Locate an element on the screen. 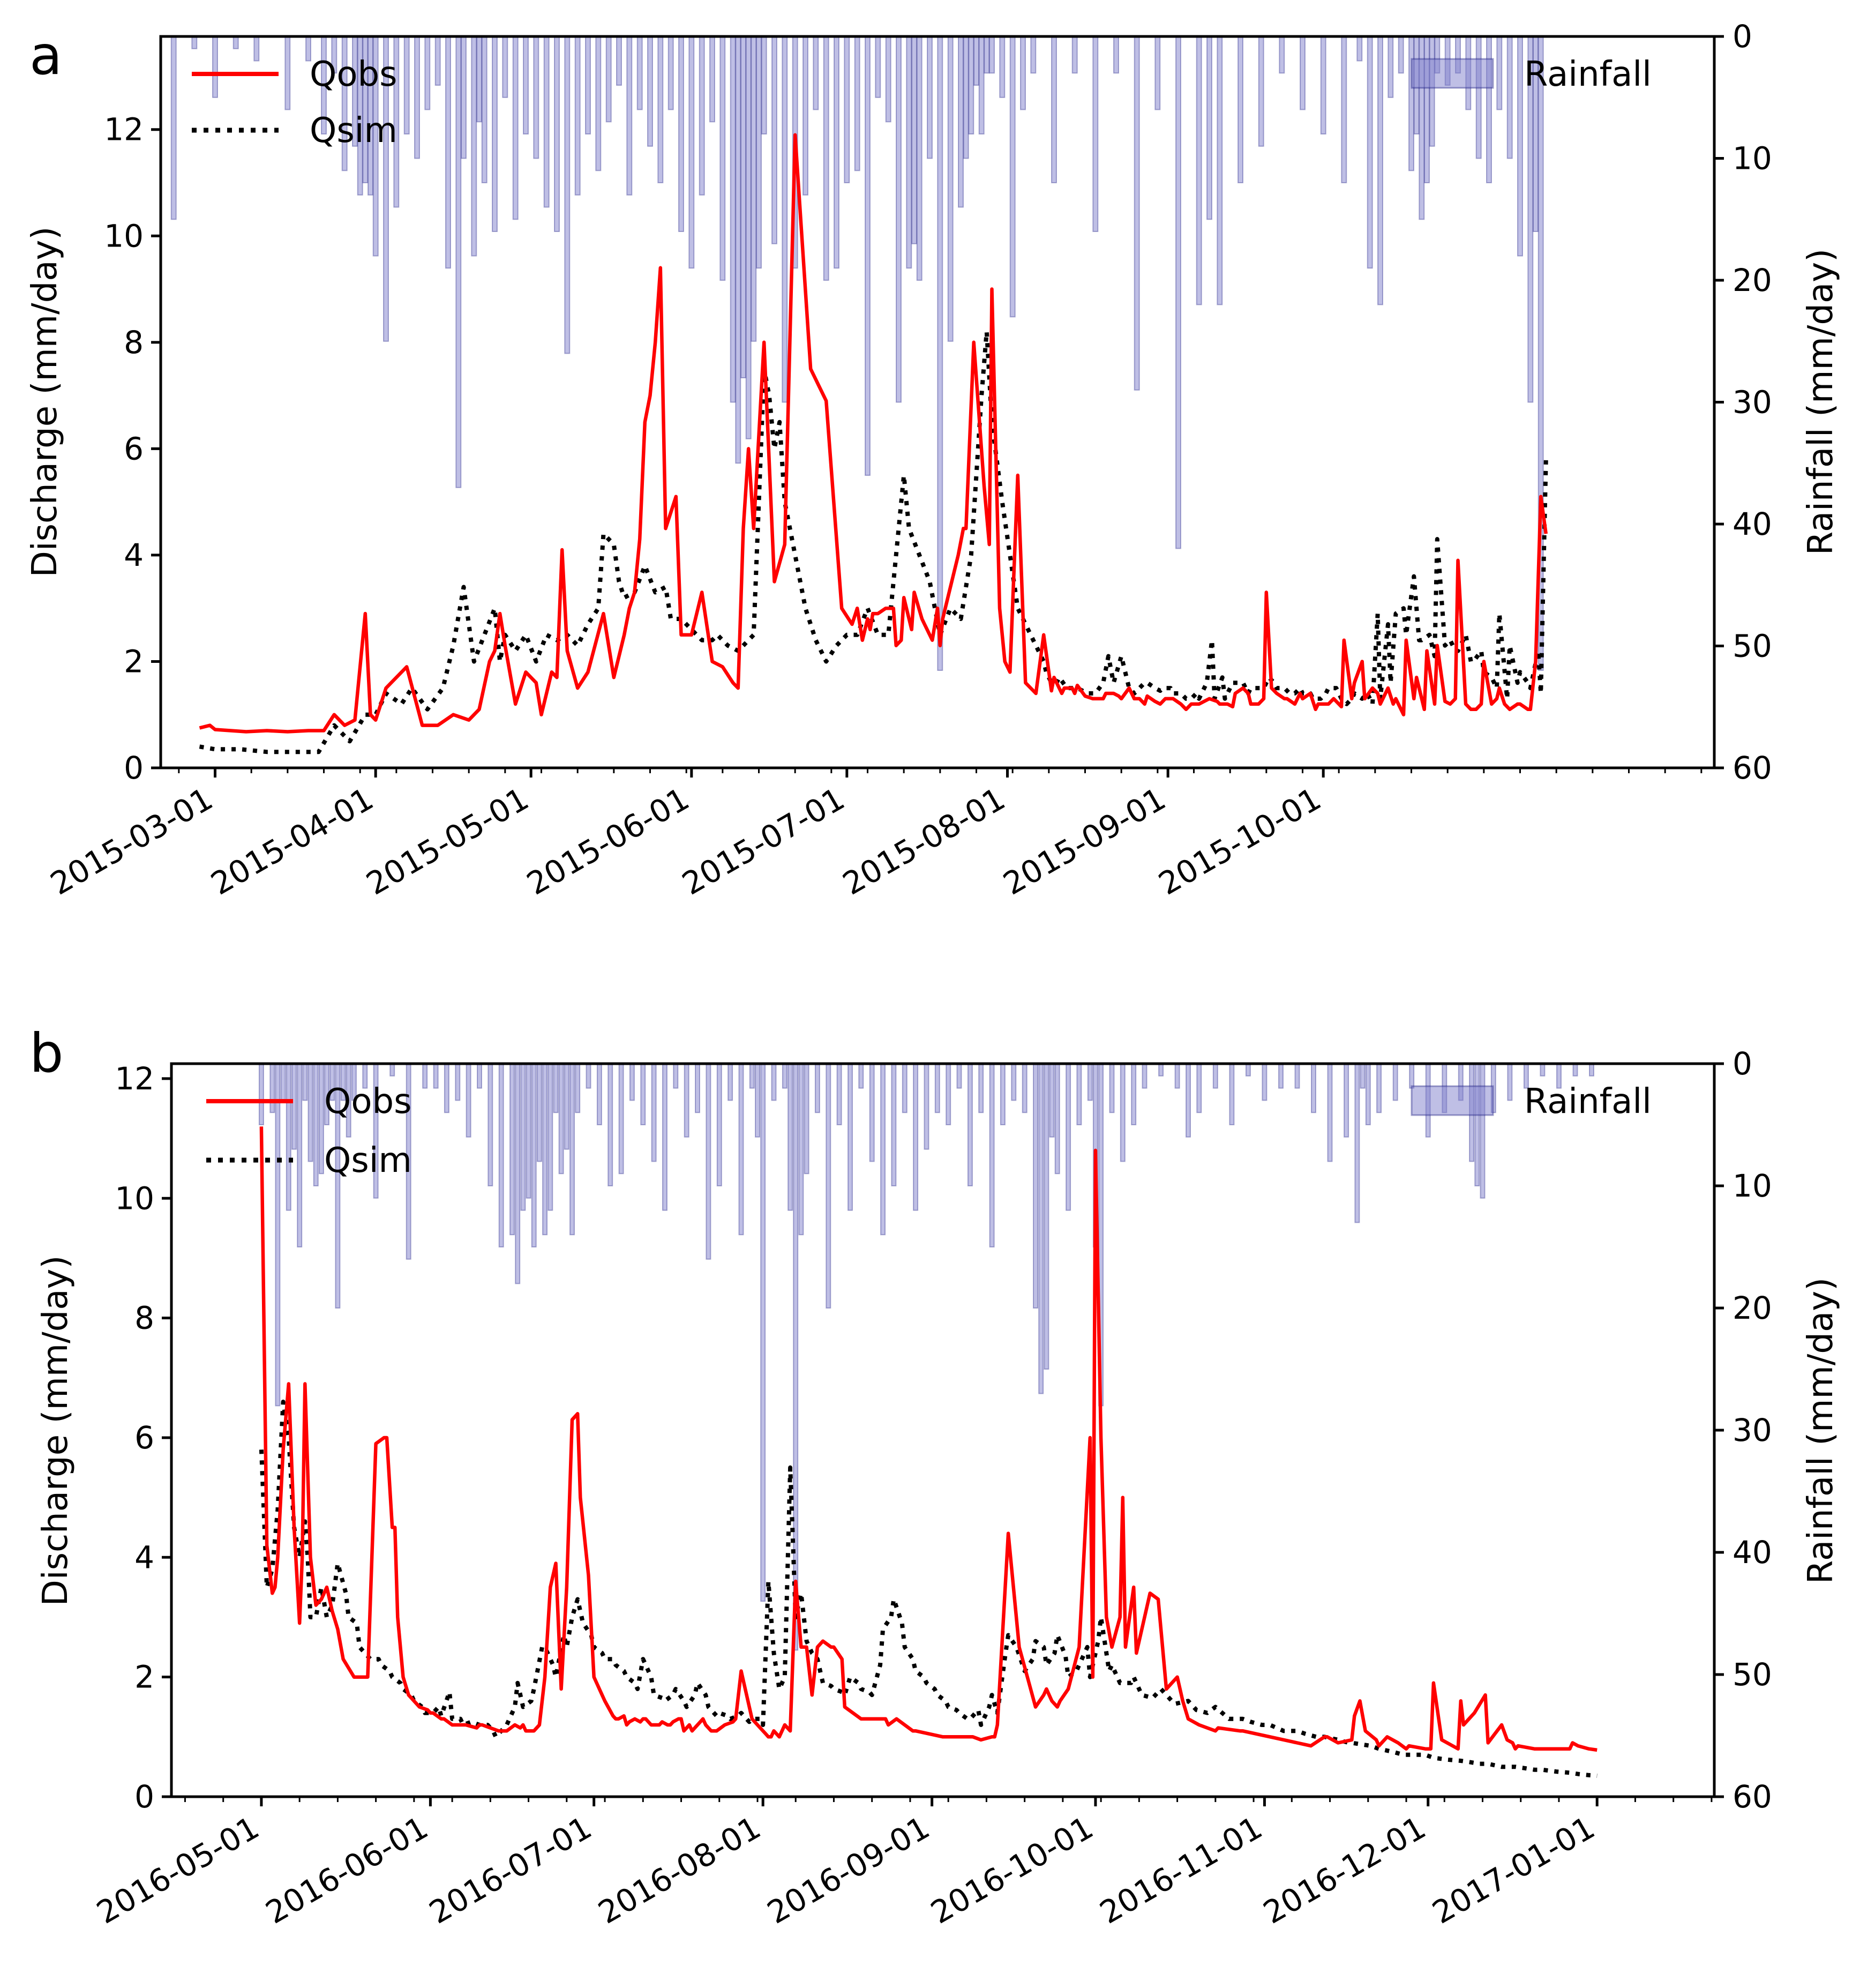  y-tick-label: 4 is located at coordinates (134, 555).